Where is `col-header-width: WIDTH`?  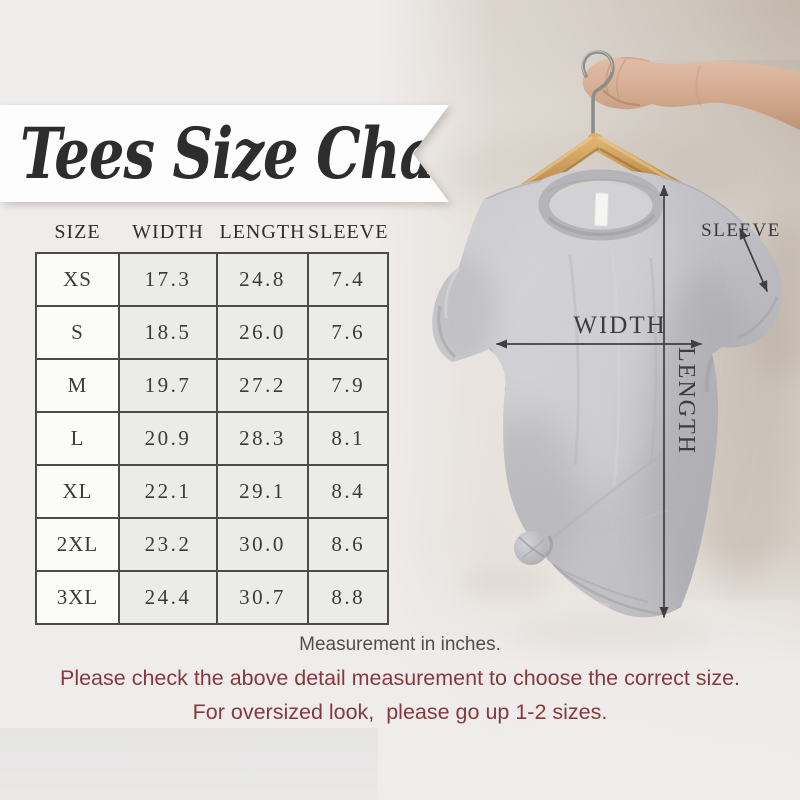 col-header-width: WIDTH is located at coordinates (168, 232).